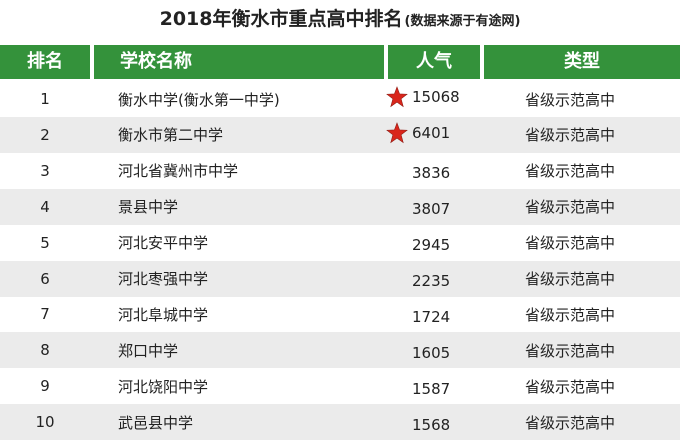 Image resolution: width=680 pixels, height=442 pixels. I want to click on popularity-cell: 6401, so click(426, 135).